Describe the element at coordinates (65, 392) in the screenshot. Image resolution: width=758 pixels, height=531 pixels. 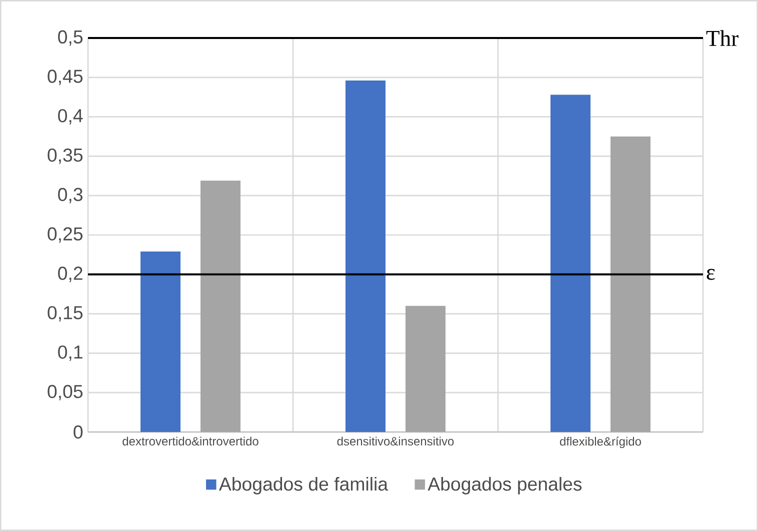
I see `y-tick-label: 0,05` at that location.